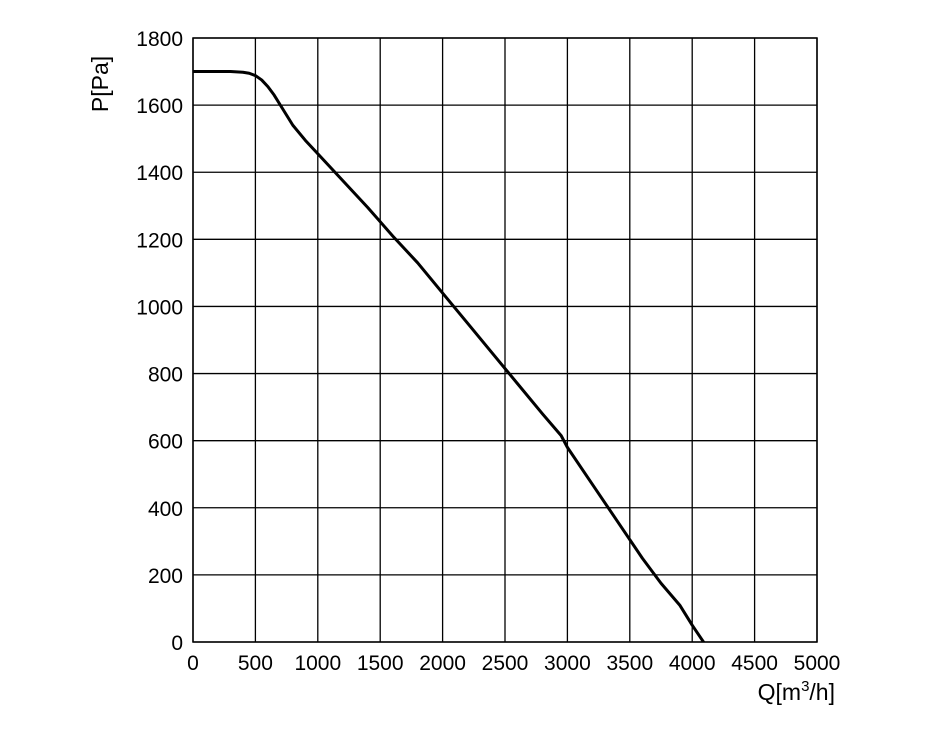 The width and height of the screenshot is (945, 747). What do you see at coordinates (822, 692) in the screenshot?
I see `x-axis-label-unit: /h]` at bounding box center [822, 692].